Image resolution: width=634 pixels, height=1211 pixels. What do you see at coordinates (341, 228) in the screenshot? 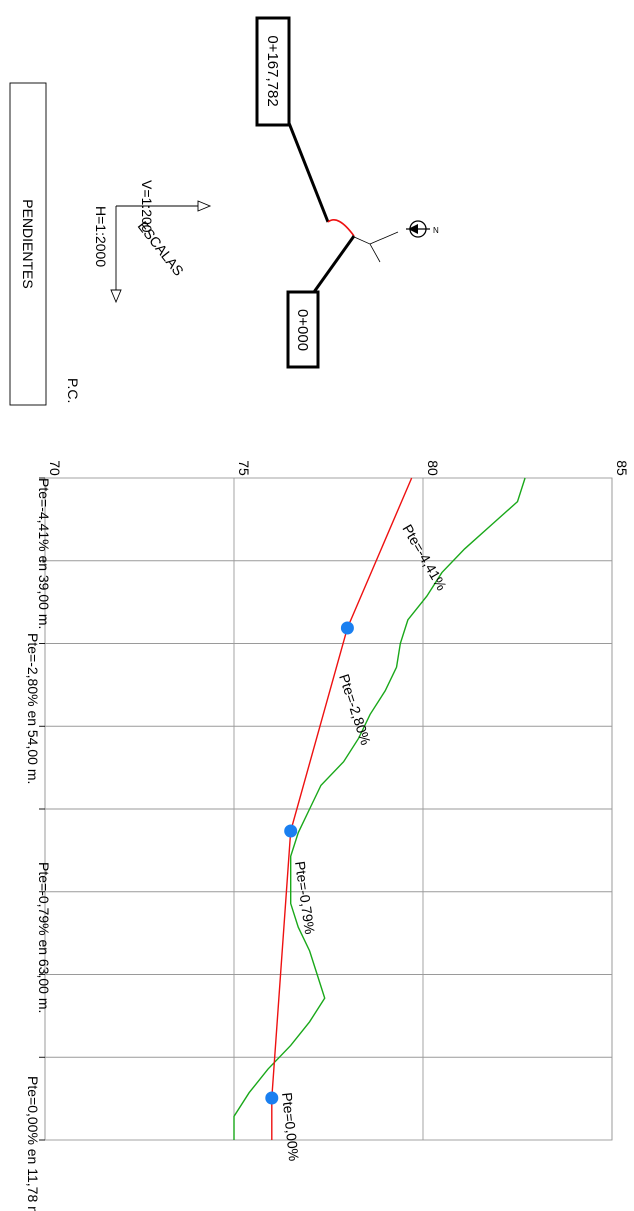
I see `alignment-curve` at bounding box center [341, 228].